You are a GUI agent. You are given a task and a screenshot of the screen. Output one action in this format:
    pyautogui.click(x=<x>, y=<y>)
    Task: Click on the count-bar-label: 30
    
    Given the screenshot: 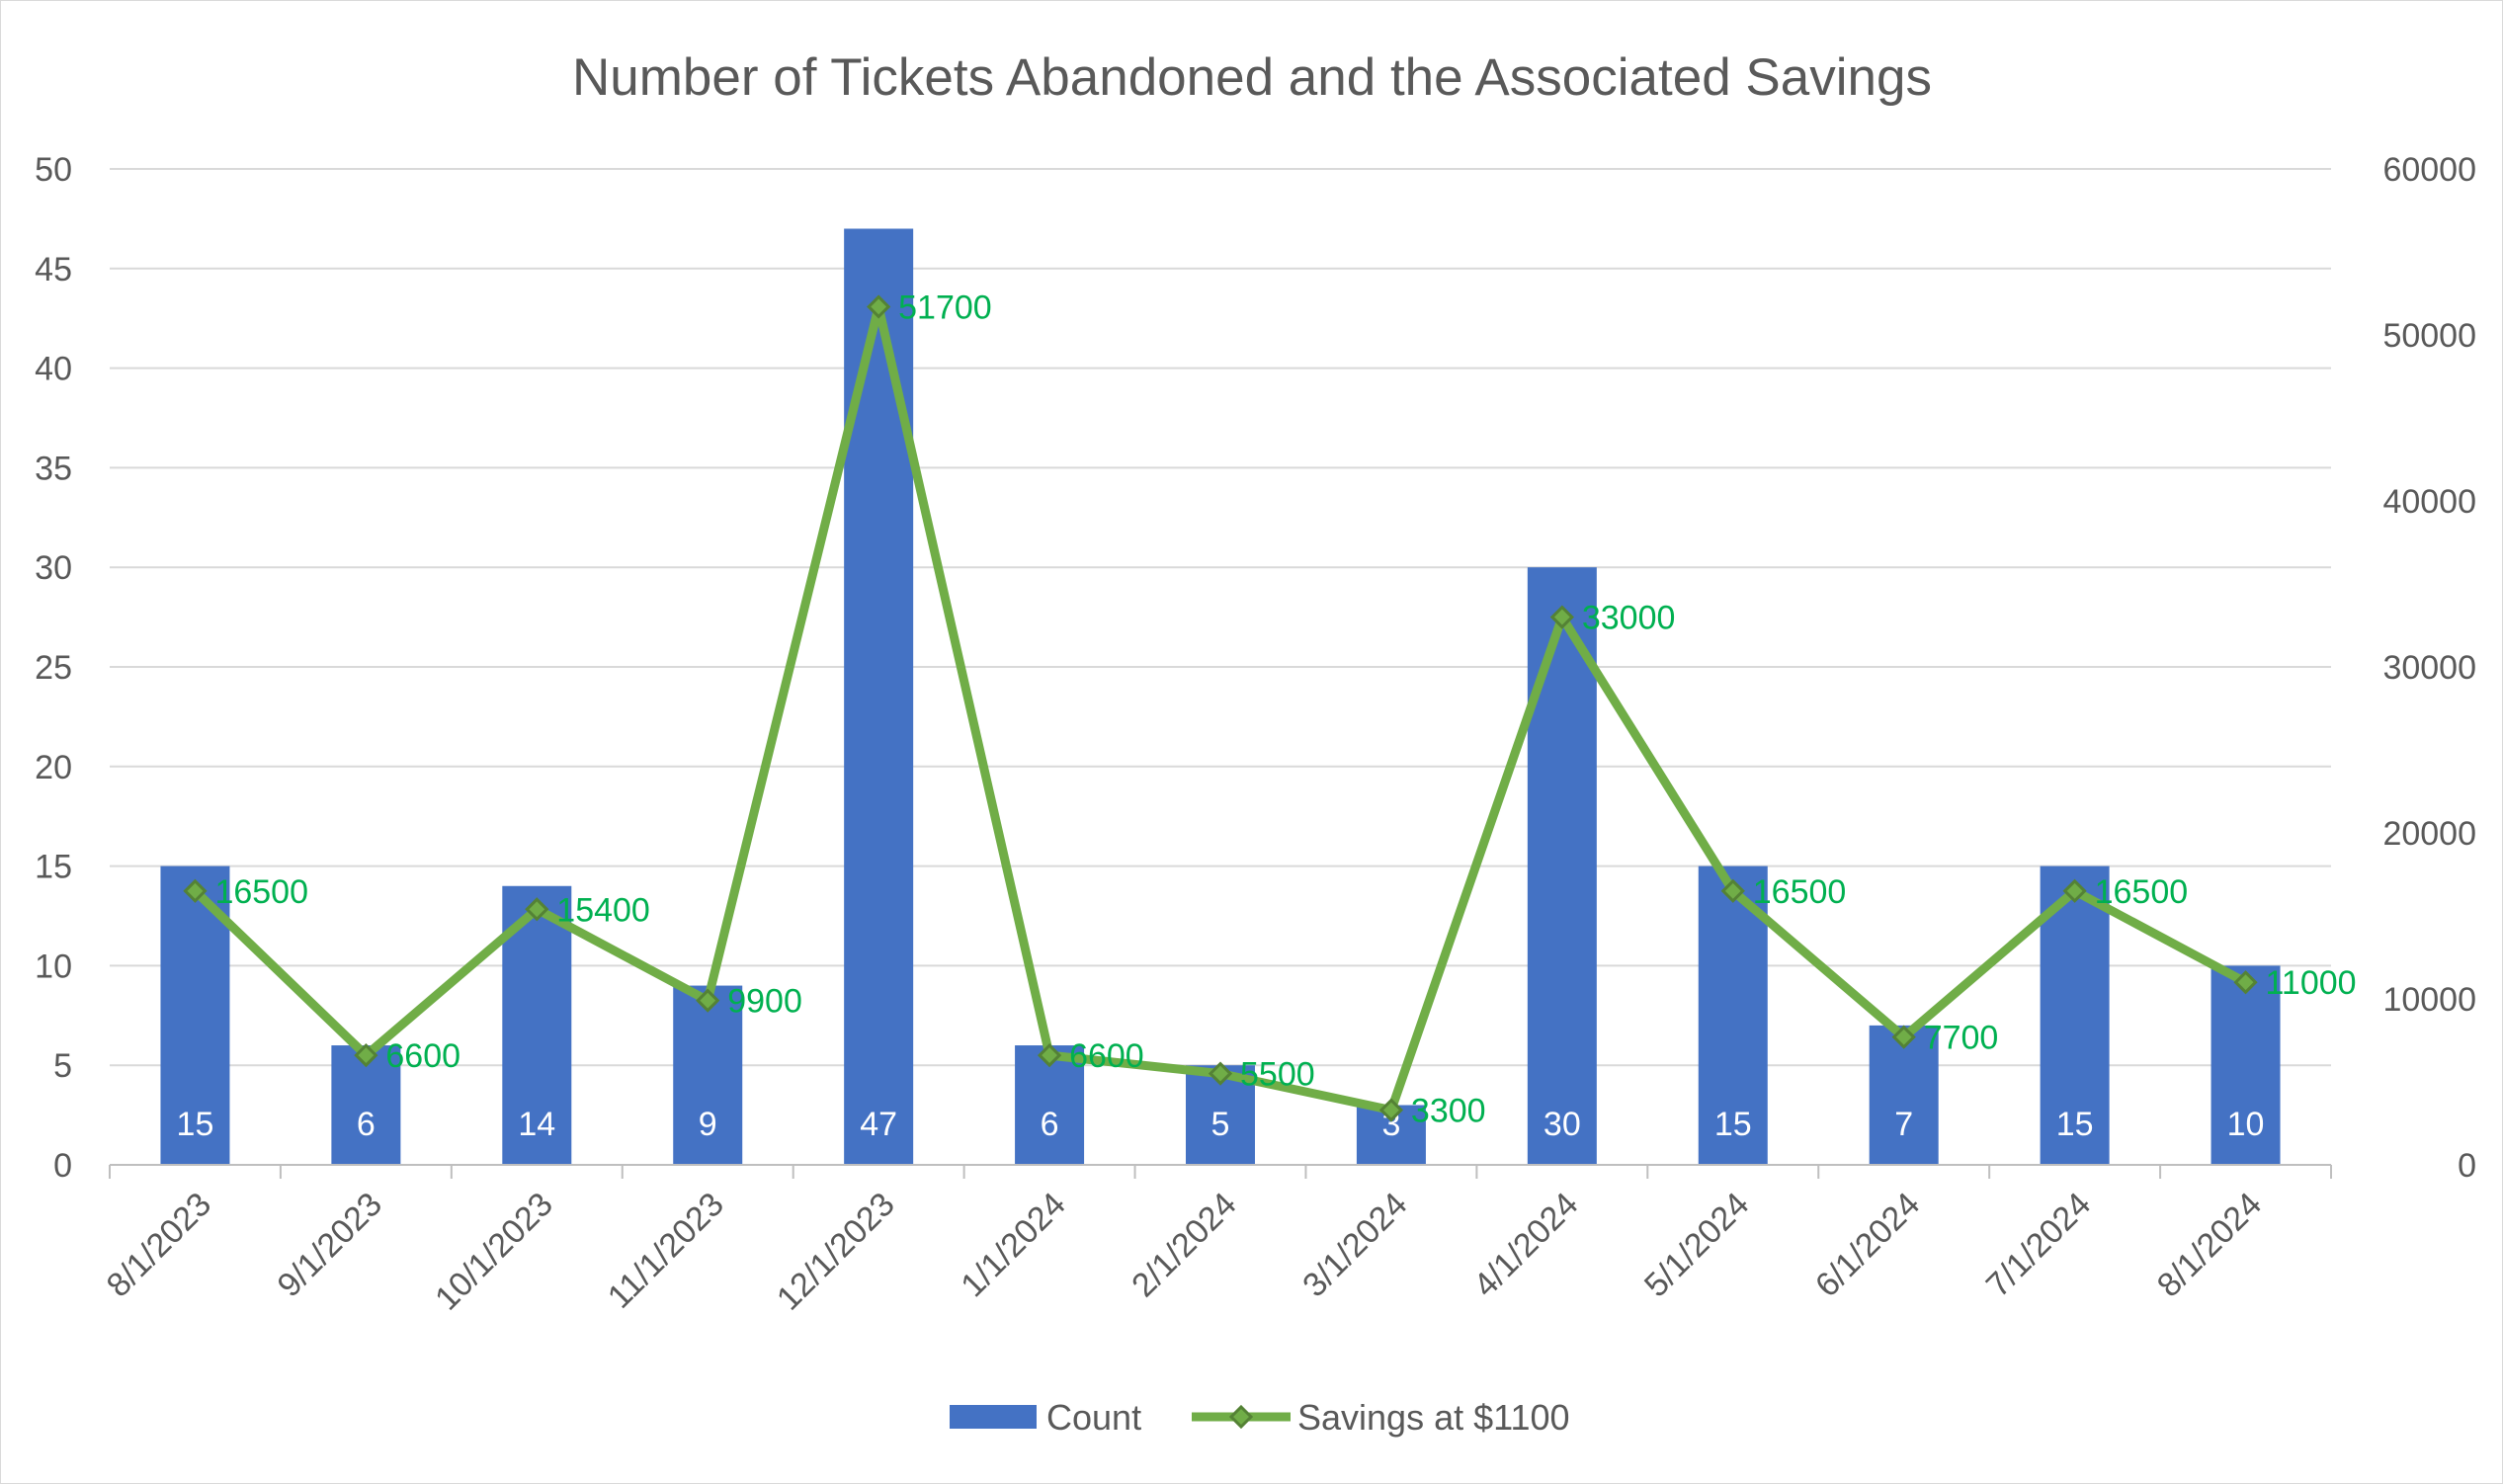 What is the action you would take?
    pyautogui.click(x=1563, y=1124)
    